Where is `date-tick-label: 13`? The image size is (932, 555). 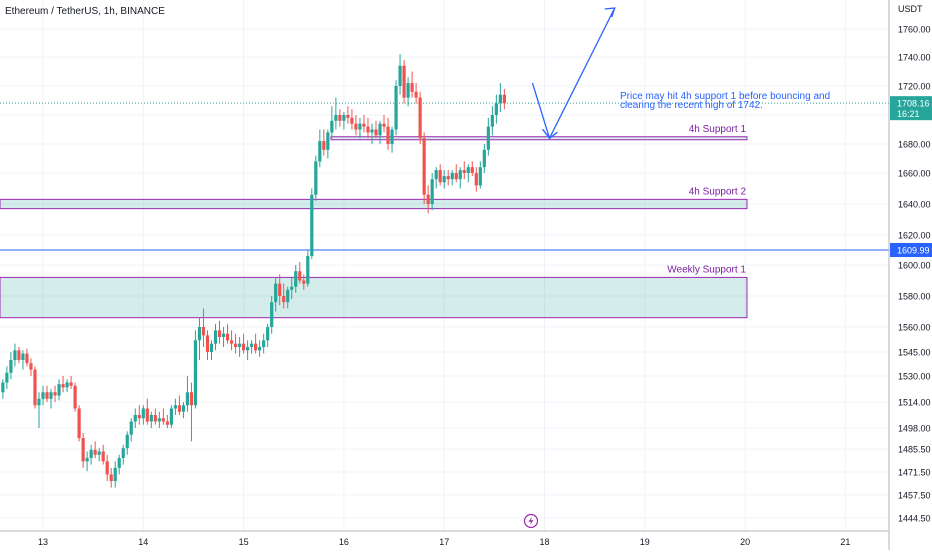
date-tick-label: 13 is located at coordinates (43, 542).